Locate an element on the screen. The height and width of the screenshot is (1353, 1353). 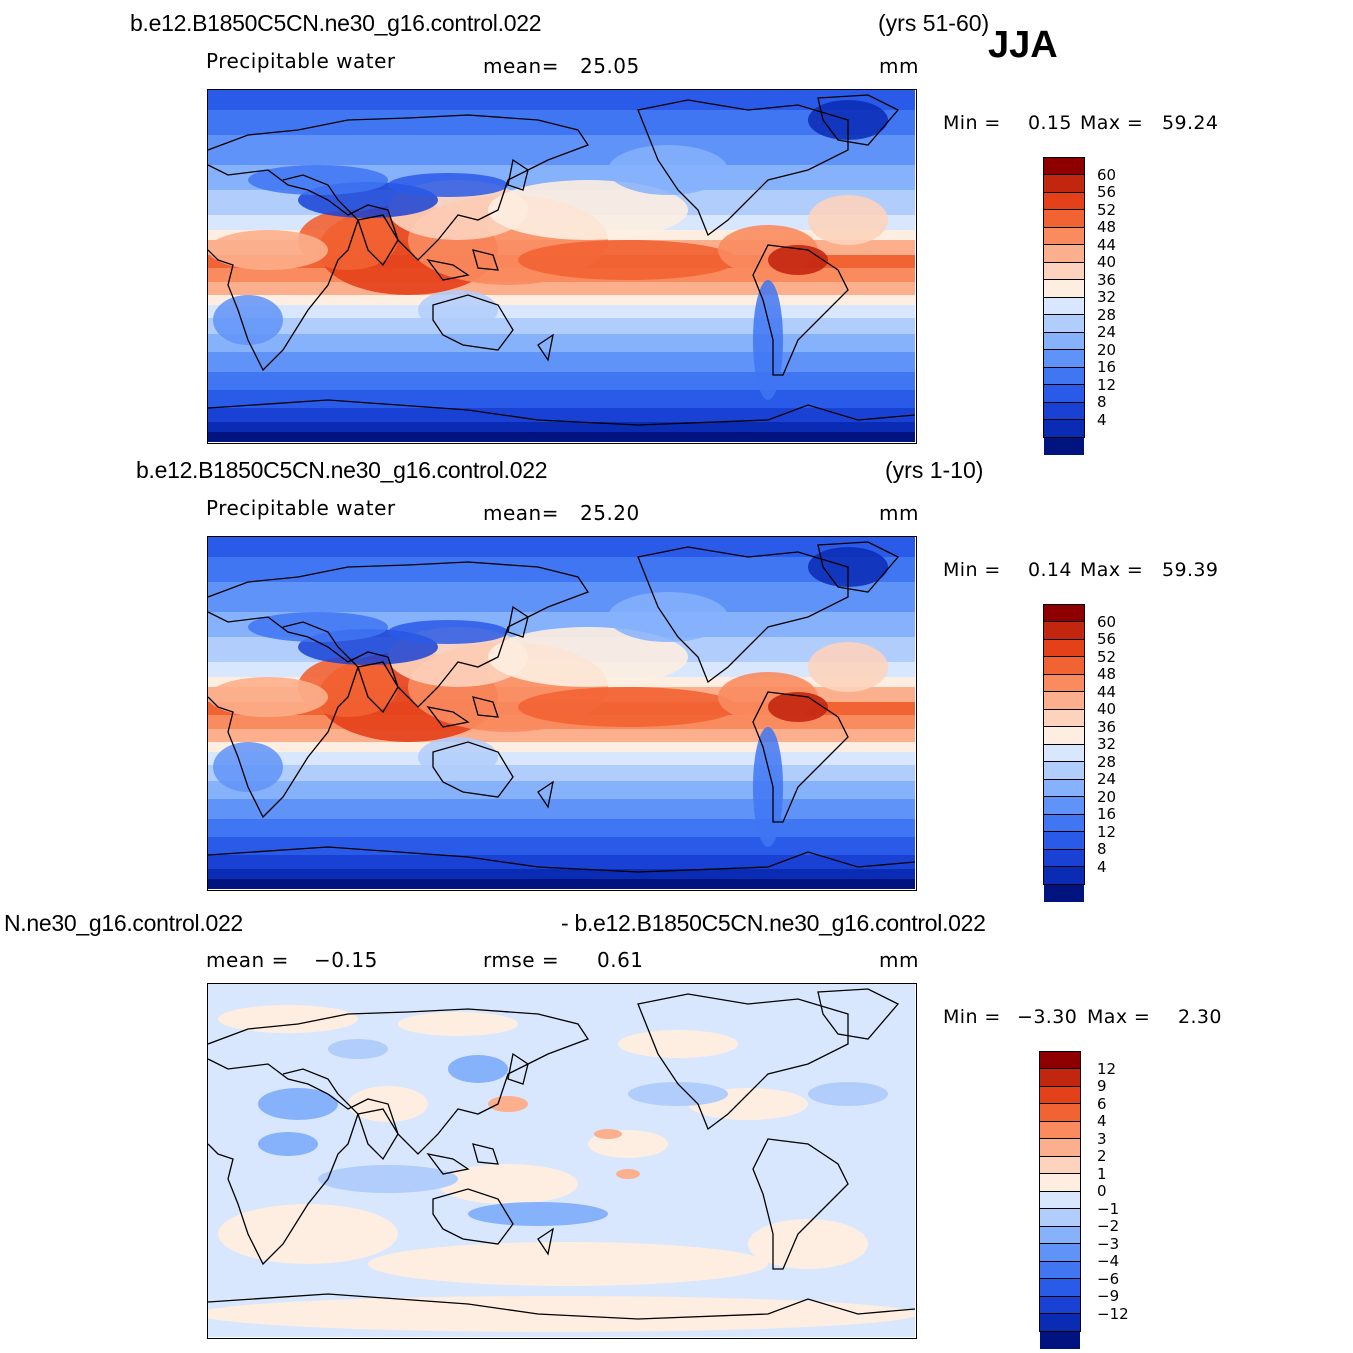
panel3-coastlines is located at coordinates (561, 1154).